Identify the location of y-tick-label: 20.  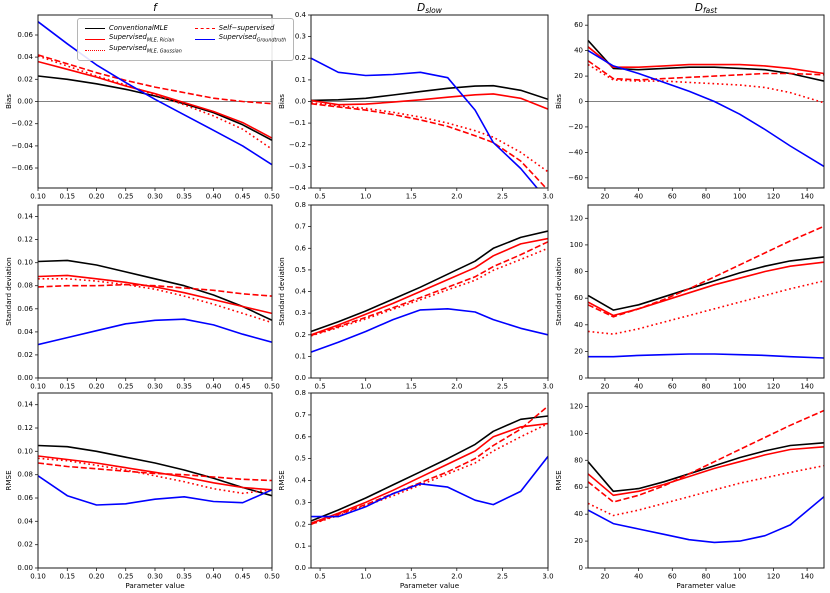
(578, 76).